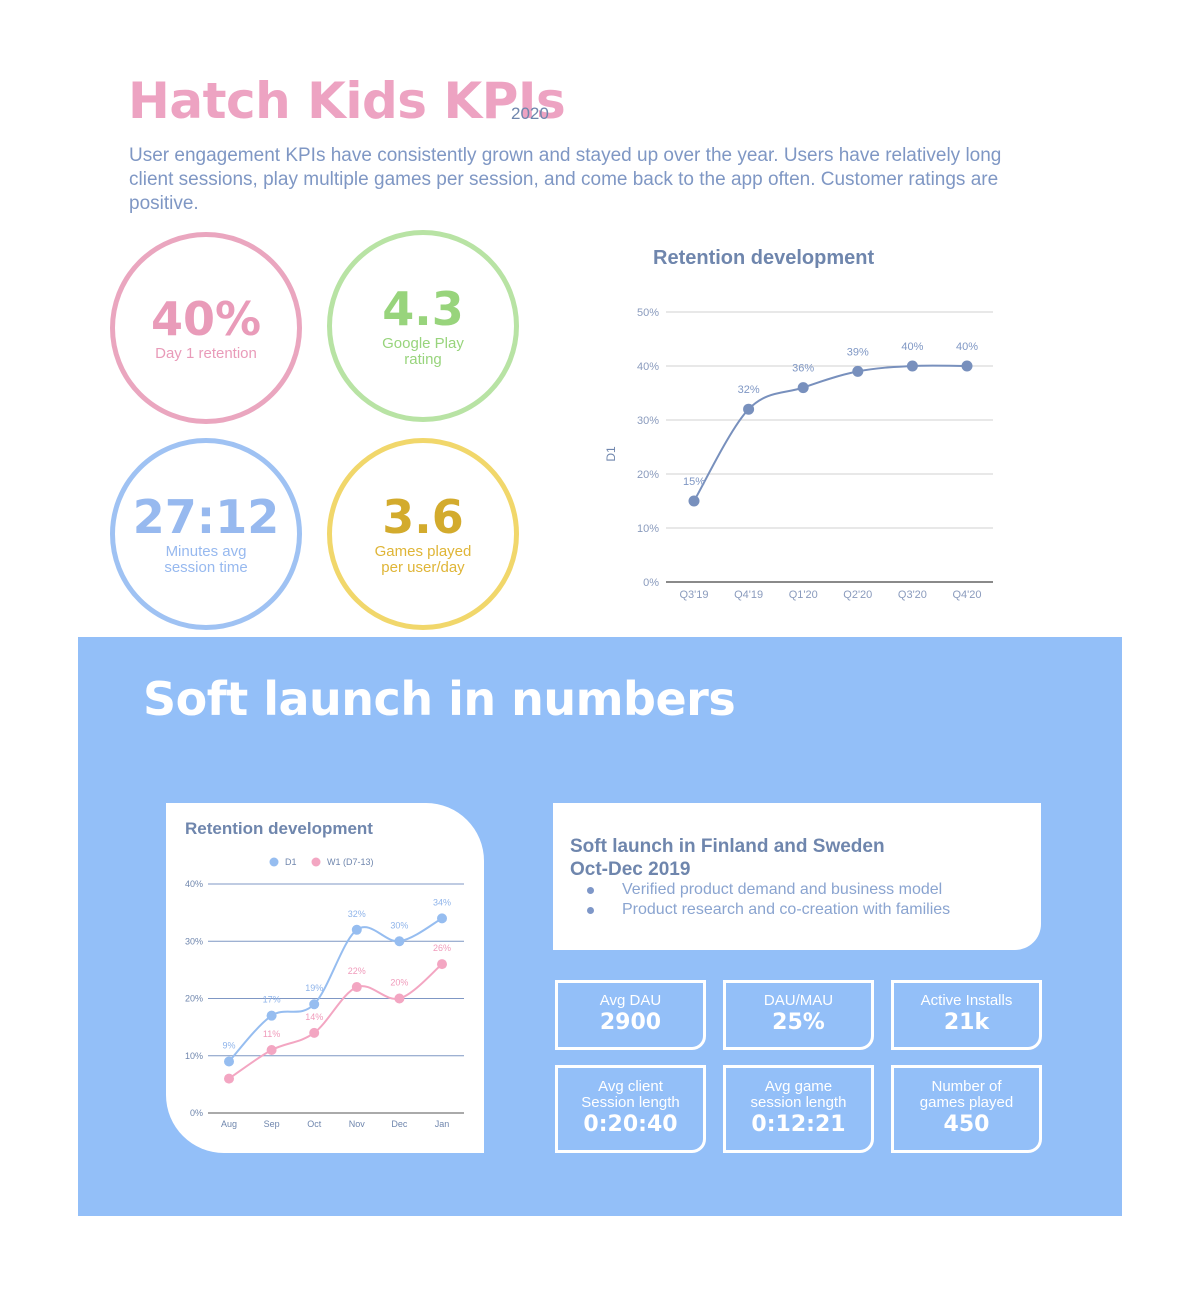  I want to click on kpi-value: 4.3, so click(423, 309).